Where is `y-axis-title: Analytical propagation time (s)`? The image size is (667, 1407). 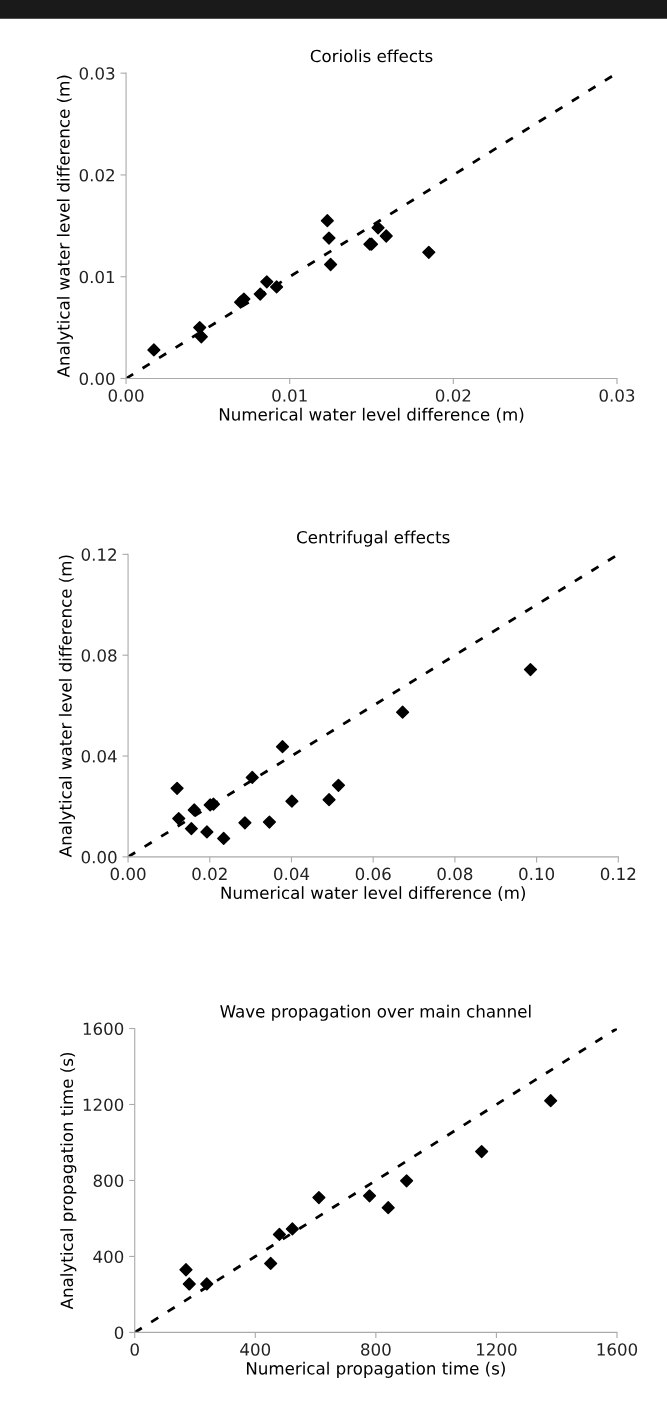
y-axis-title: Analytical propagation time (s) is located at coordinates (68, 1181).